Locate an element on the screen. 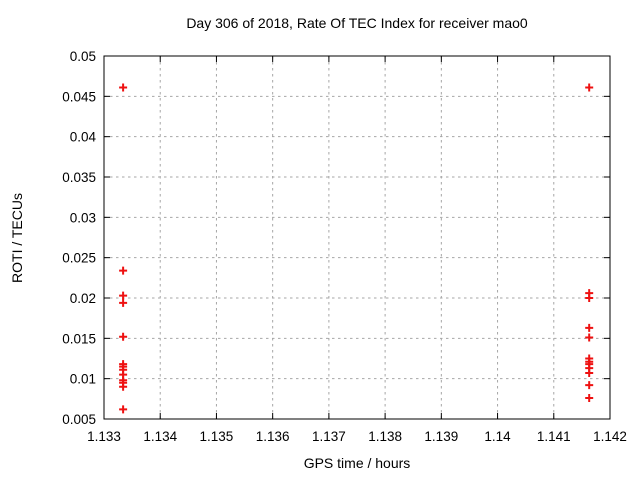 The width and height of the screenshot is (640, 480). y-tick-label: 0.025 is located at coordinates (79, 258).